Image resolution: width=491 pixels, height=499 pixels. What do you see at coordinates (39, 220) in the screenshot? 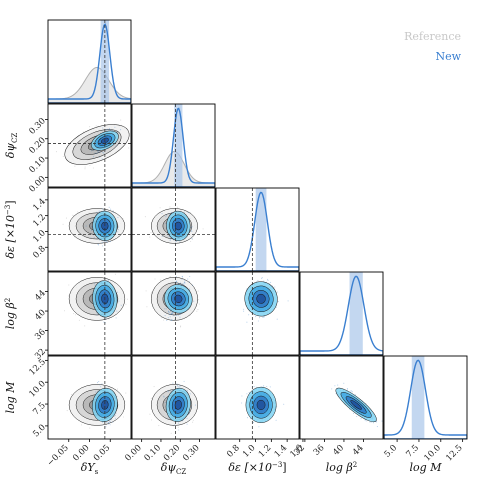
I see `y-tick-label-2-2: 1.2` at bounding box center [39, 220].